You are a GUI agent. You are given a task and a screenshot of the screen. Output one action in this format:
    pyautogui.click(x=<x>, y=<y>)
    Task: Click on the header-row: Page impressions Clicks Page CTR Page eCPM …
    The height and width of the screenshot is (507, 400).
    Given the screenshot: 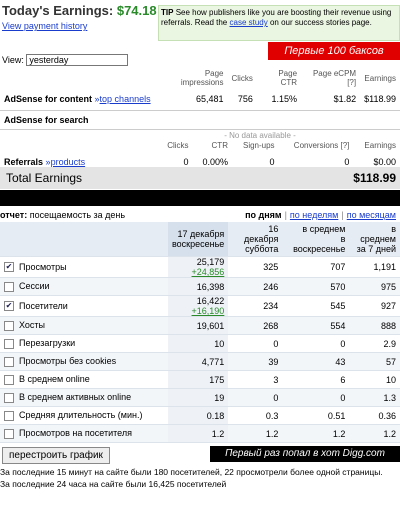 What is the action you would take?
    pyautogui.click(x=200, y=78)
    